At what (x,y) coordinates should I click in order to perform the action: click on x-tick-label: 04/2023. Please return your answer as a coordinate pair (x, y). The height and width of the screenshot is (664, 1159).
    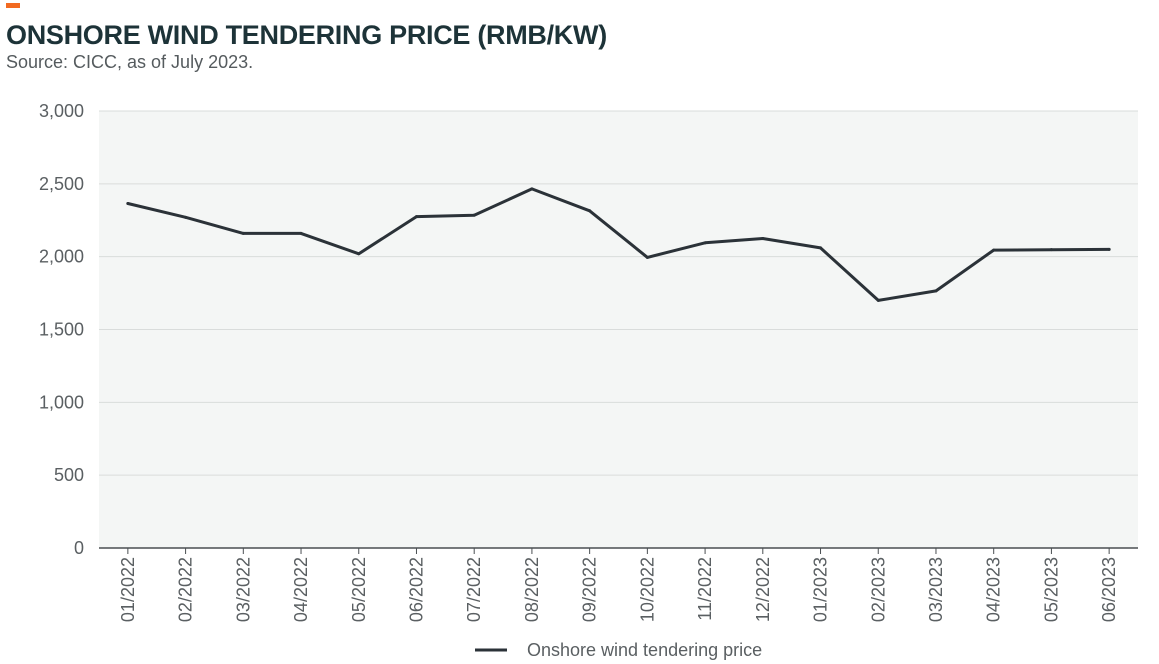
    Looking at the image, I should click on (994, 589).